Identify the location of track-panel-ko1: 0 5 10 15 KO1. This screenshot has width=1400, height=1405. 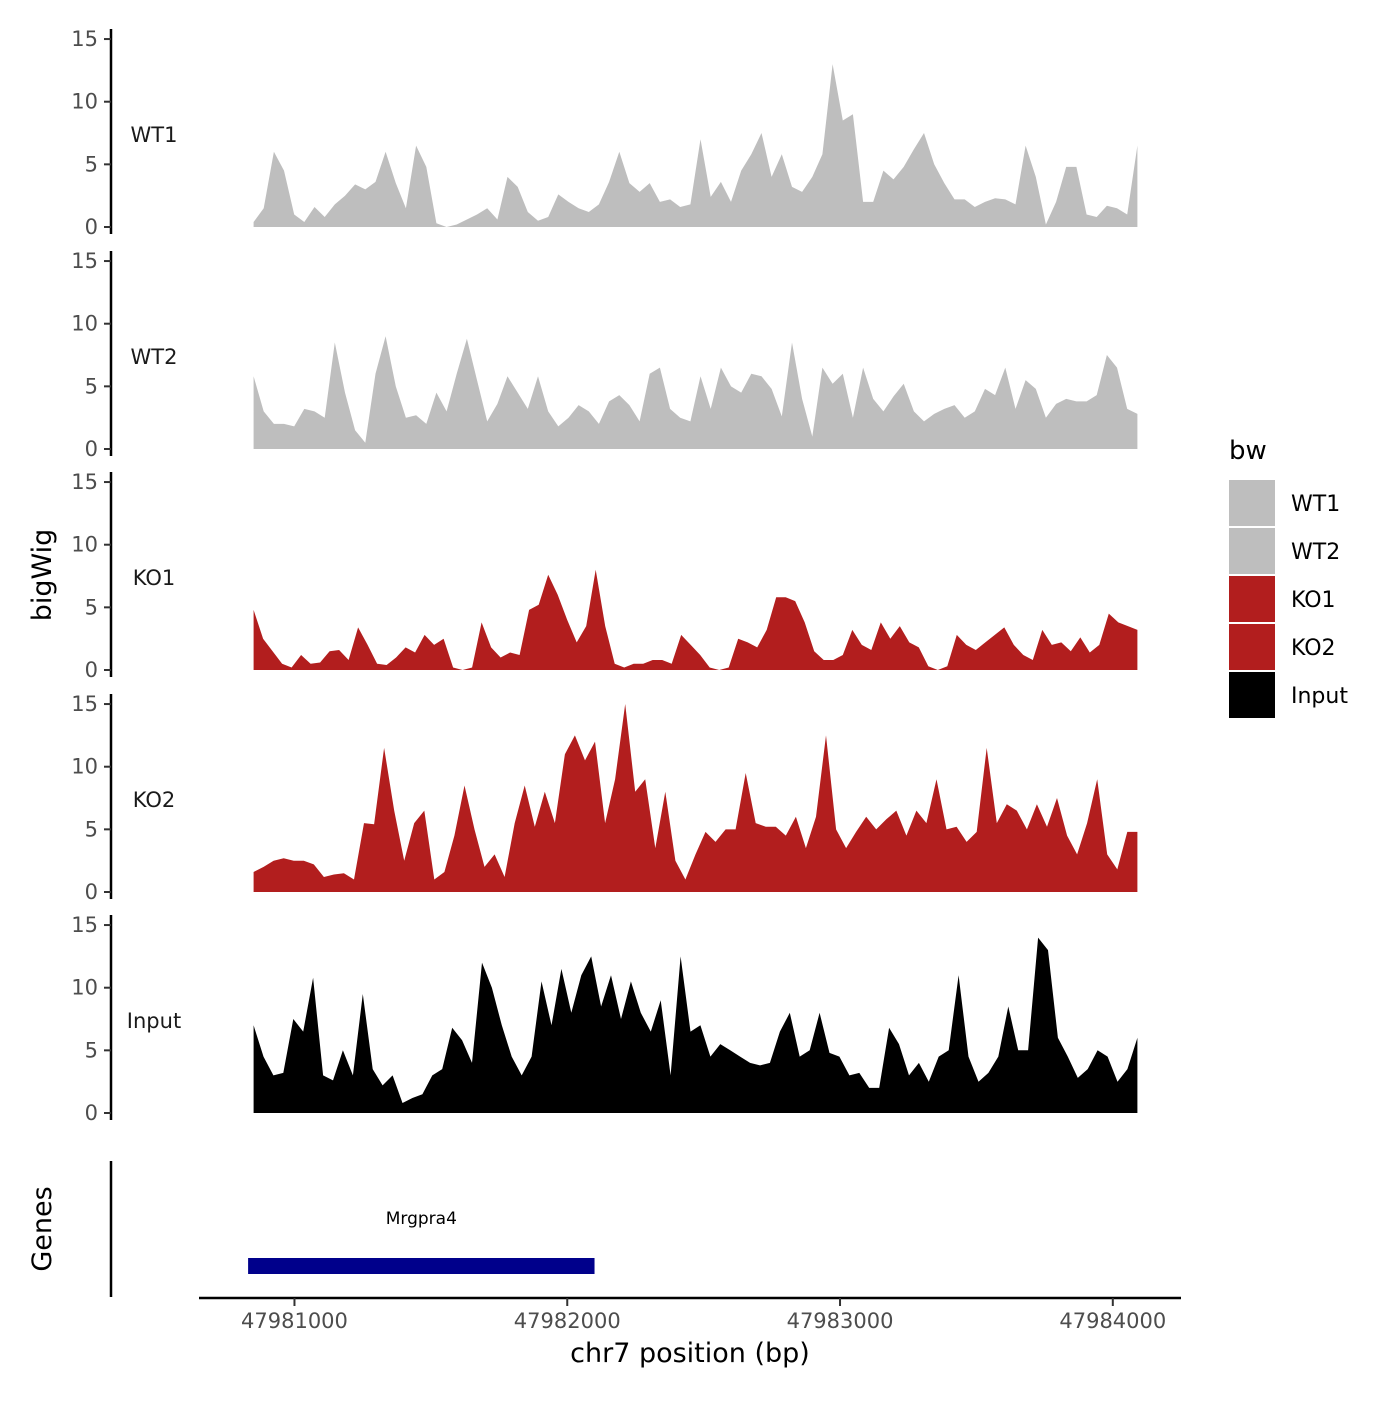
(604, 576).